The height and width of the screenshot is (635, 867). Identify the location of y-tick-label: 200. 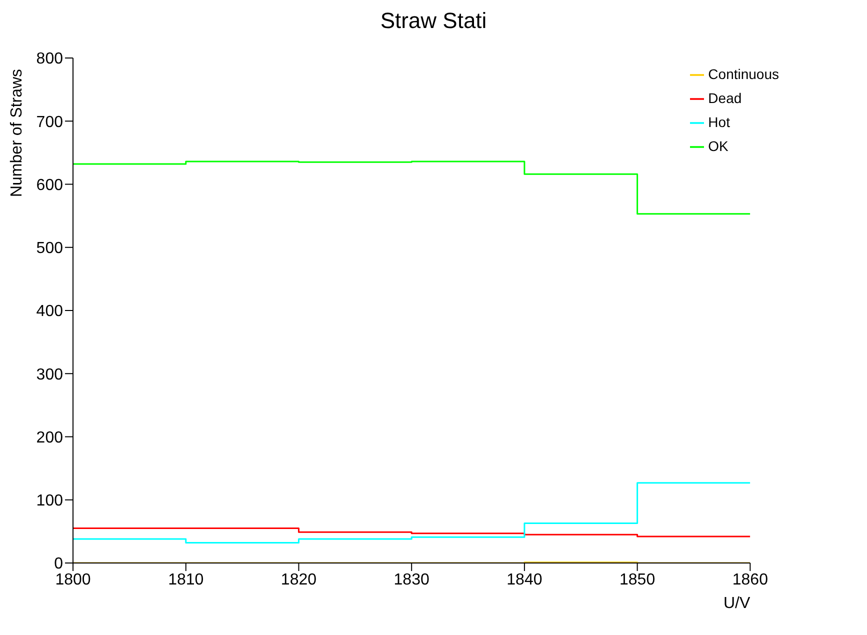
(50, 437).